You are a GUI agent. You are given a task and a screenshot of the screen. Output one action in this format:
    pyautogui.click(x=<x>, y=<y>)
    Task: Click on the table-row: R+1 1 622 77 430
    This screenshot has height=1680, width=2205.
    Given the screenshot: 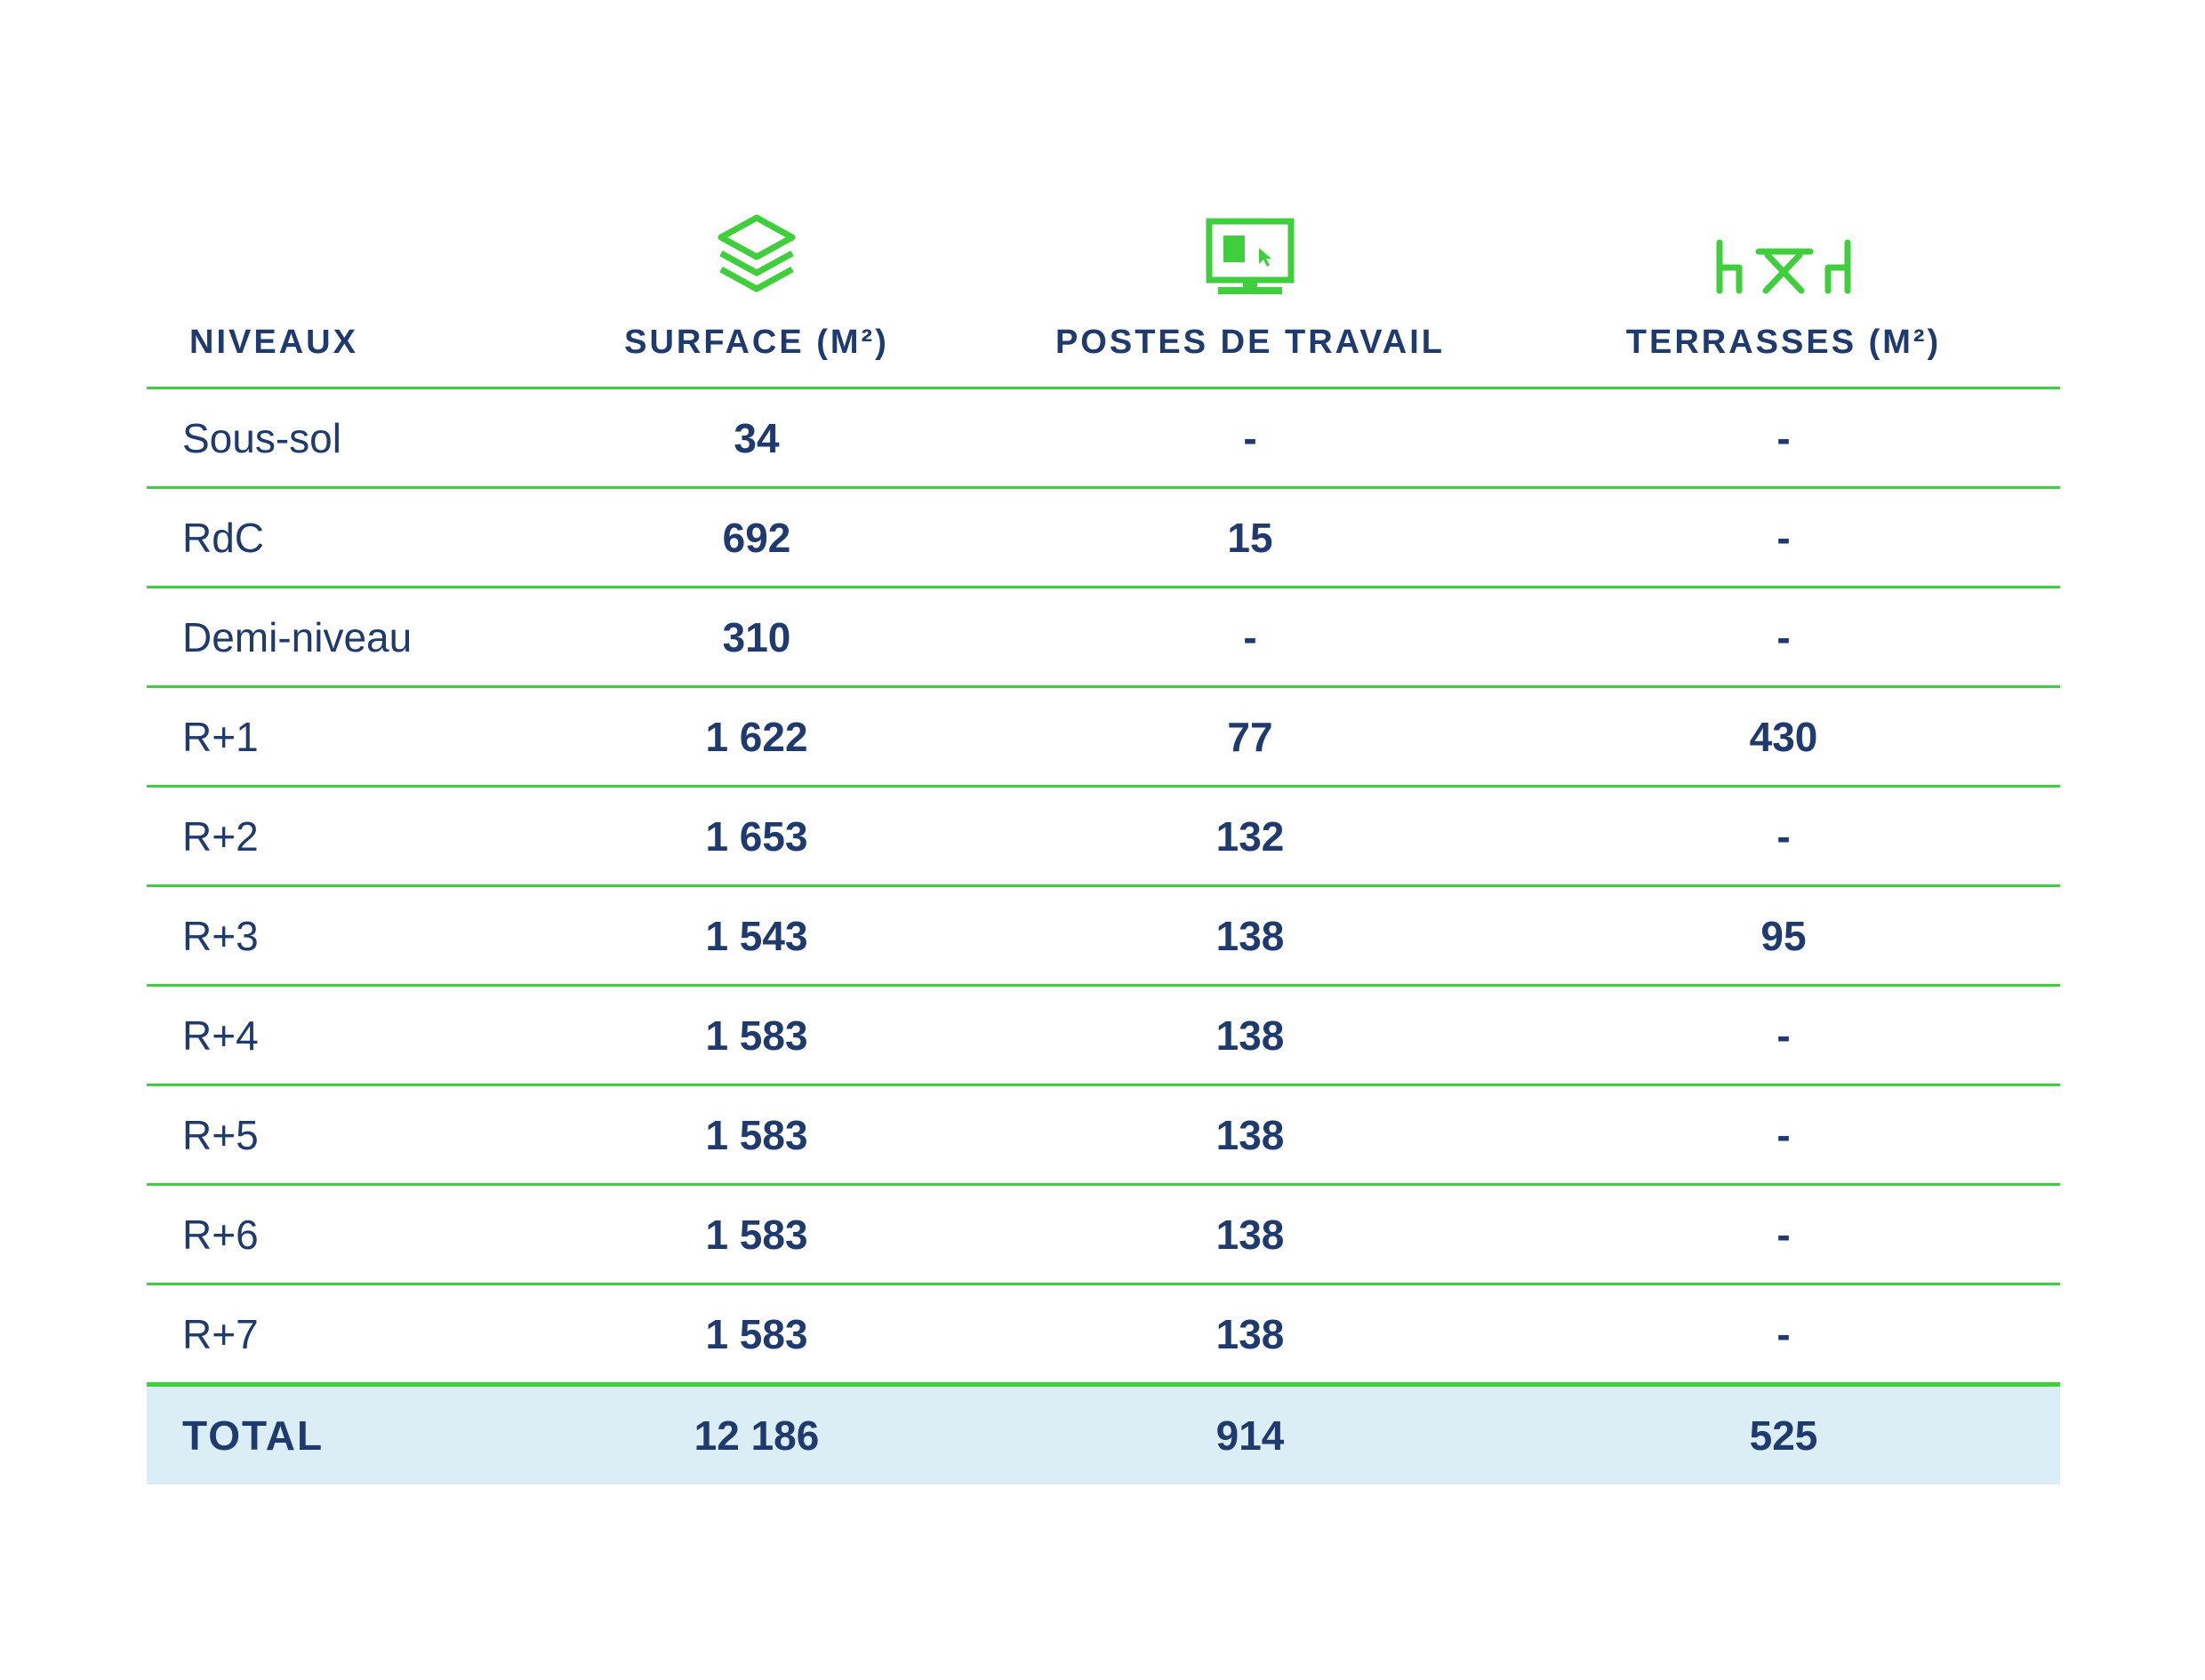 What is the action you would take?
    pyautogui.click(x=1103, y=738)
    